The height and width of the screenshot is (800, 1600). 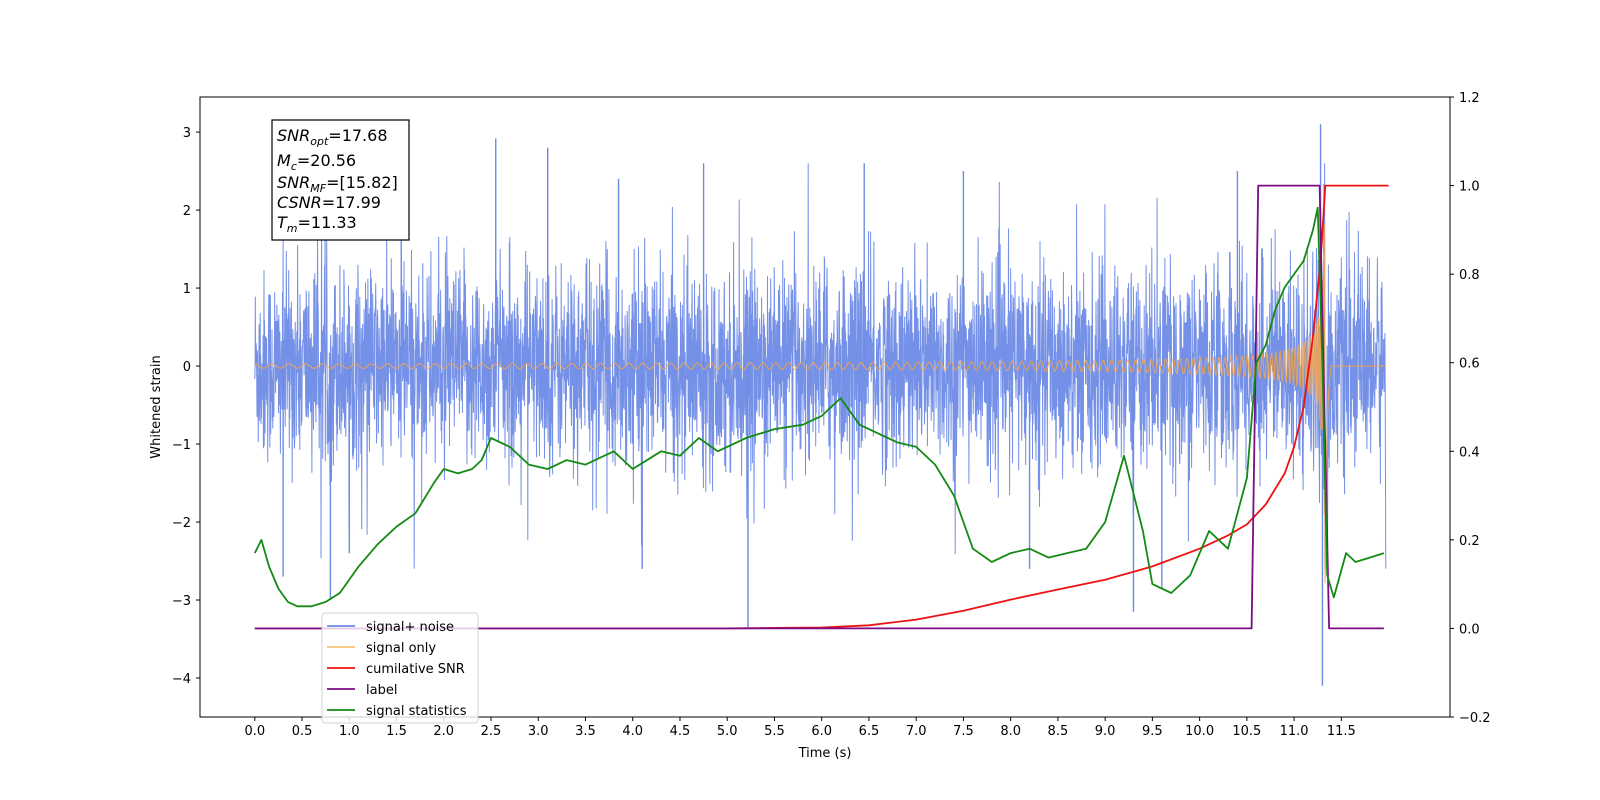 I want to click on x-tick-label: 9.0, so click(x=1105, y=731).